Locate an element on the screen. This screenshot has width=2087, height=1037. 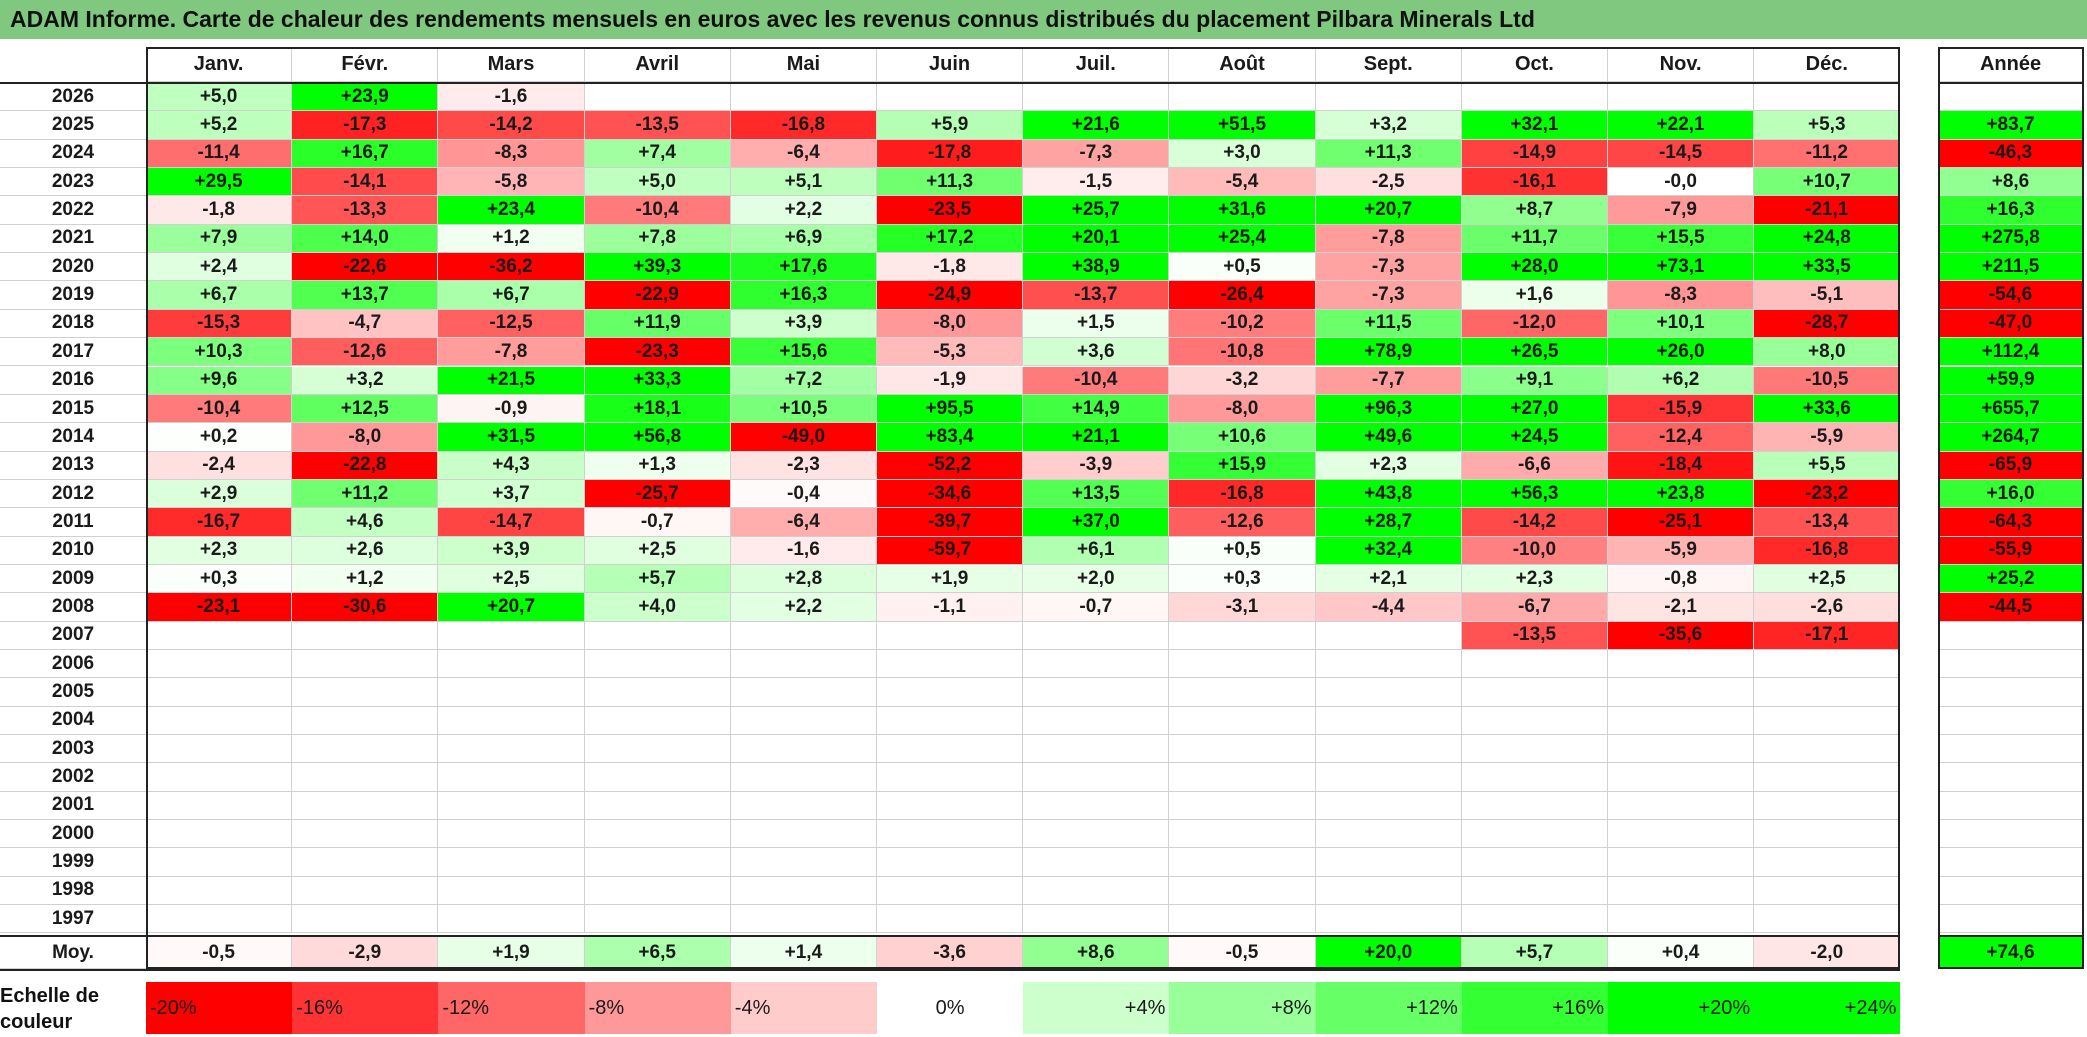
year-total-cell: +112,4 is located at coordinates (2011, 352).